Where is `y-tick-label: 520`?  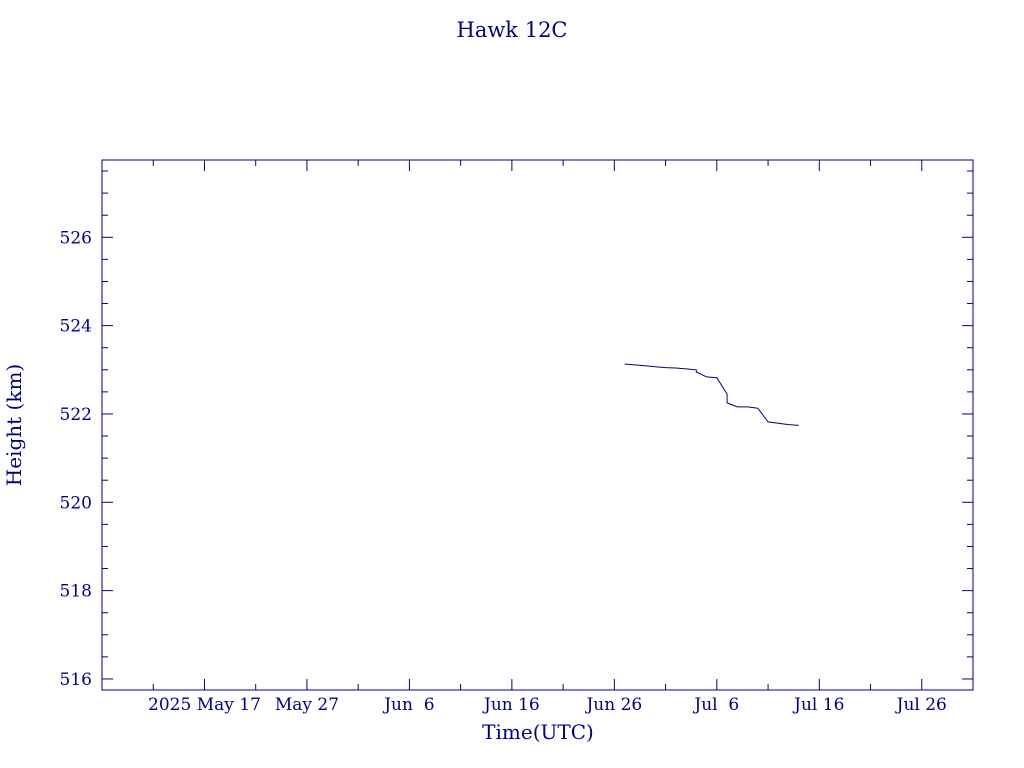 y-tick-label: 520 is located at coordinates (76, 503).